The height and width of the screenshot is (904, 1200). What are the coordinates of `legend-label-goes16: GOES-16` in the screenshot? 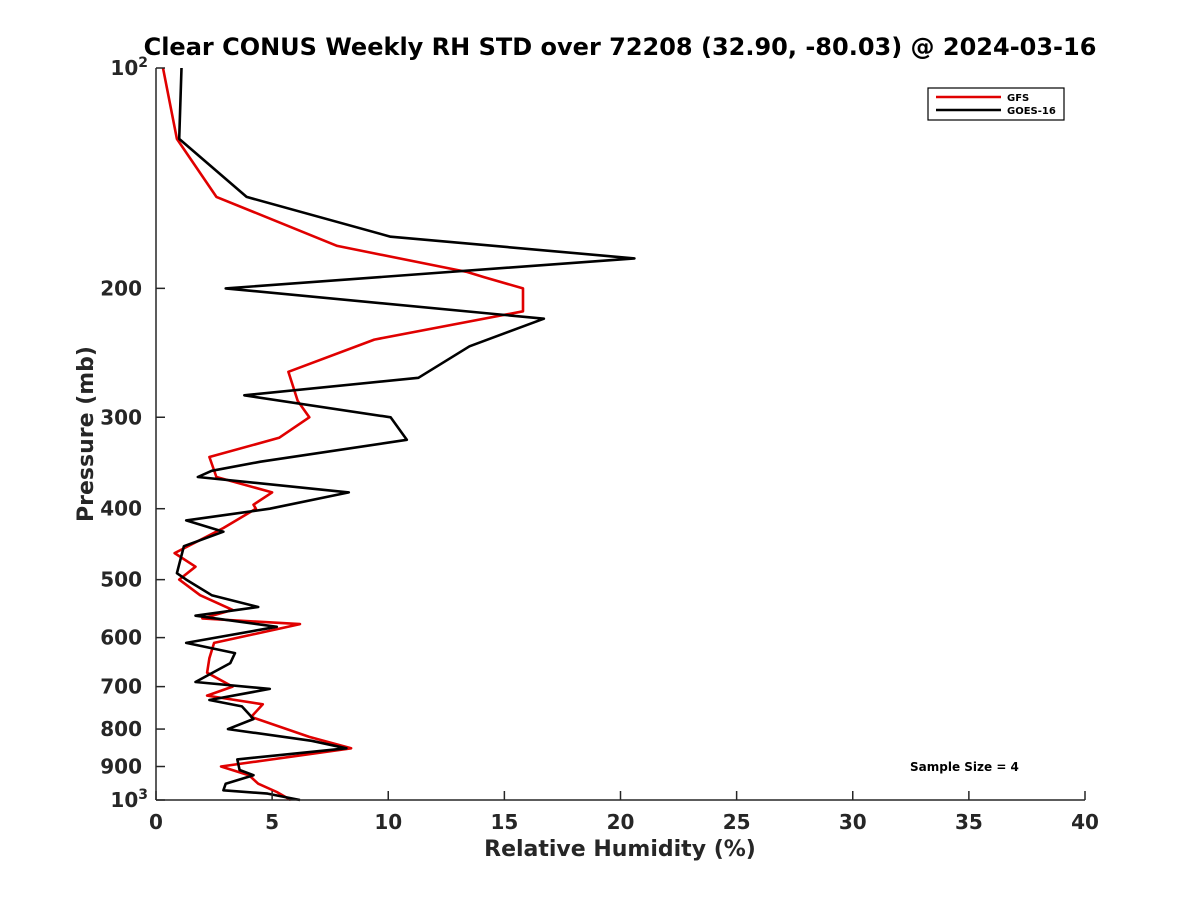 It's located at (1031, 111).